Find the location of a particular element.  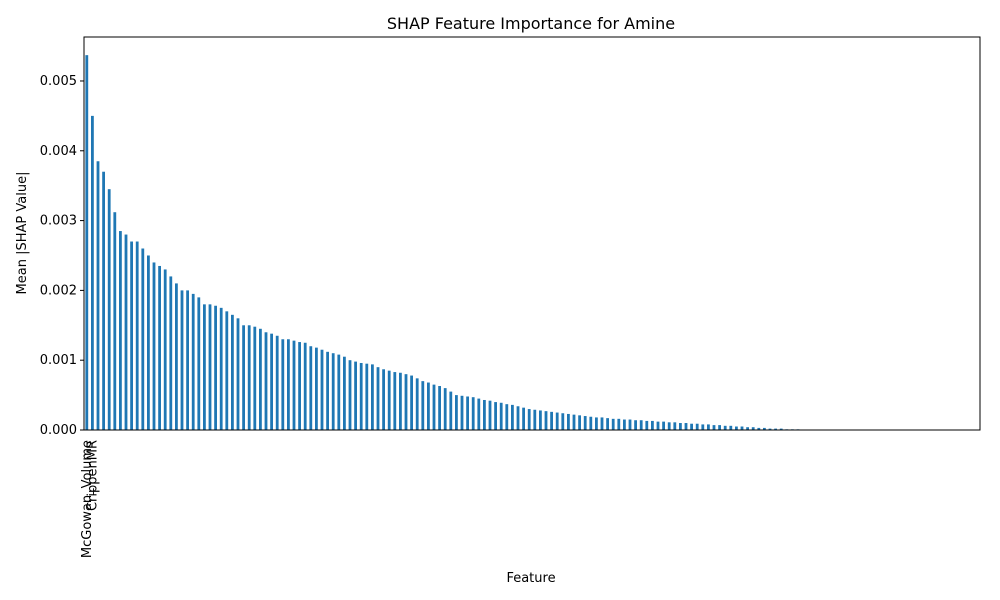

y-tick-label: 0.005 is located at coordinates (58, 81).